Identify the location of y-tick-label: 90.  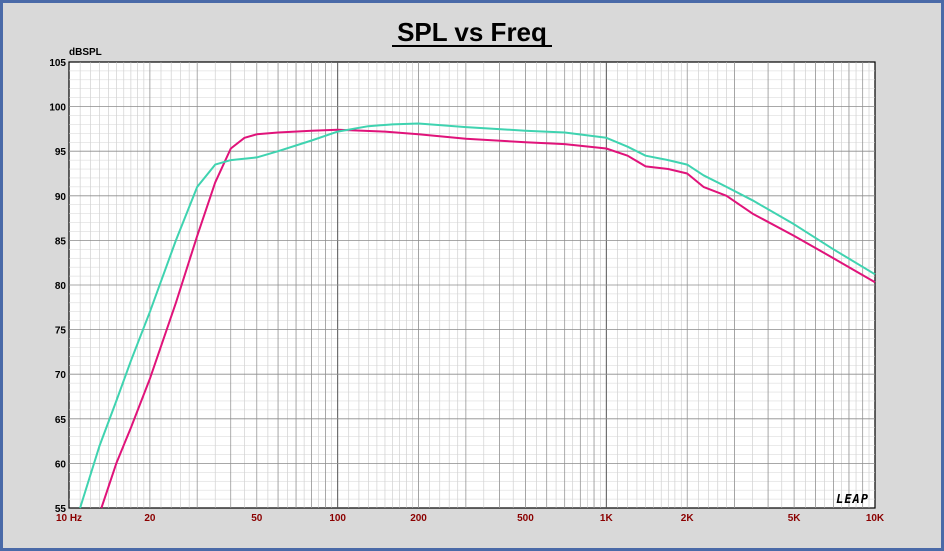
(61, 197).